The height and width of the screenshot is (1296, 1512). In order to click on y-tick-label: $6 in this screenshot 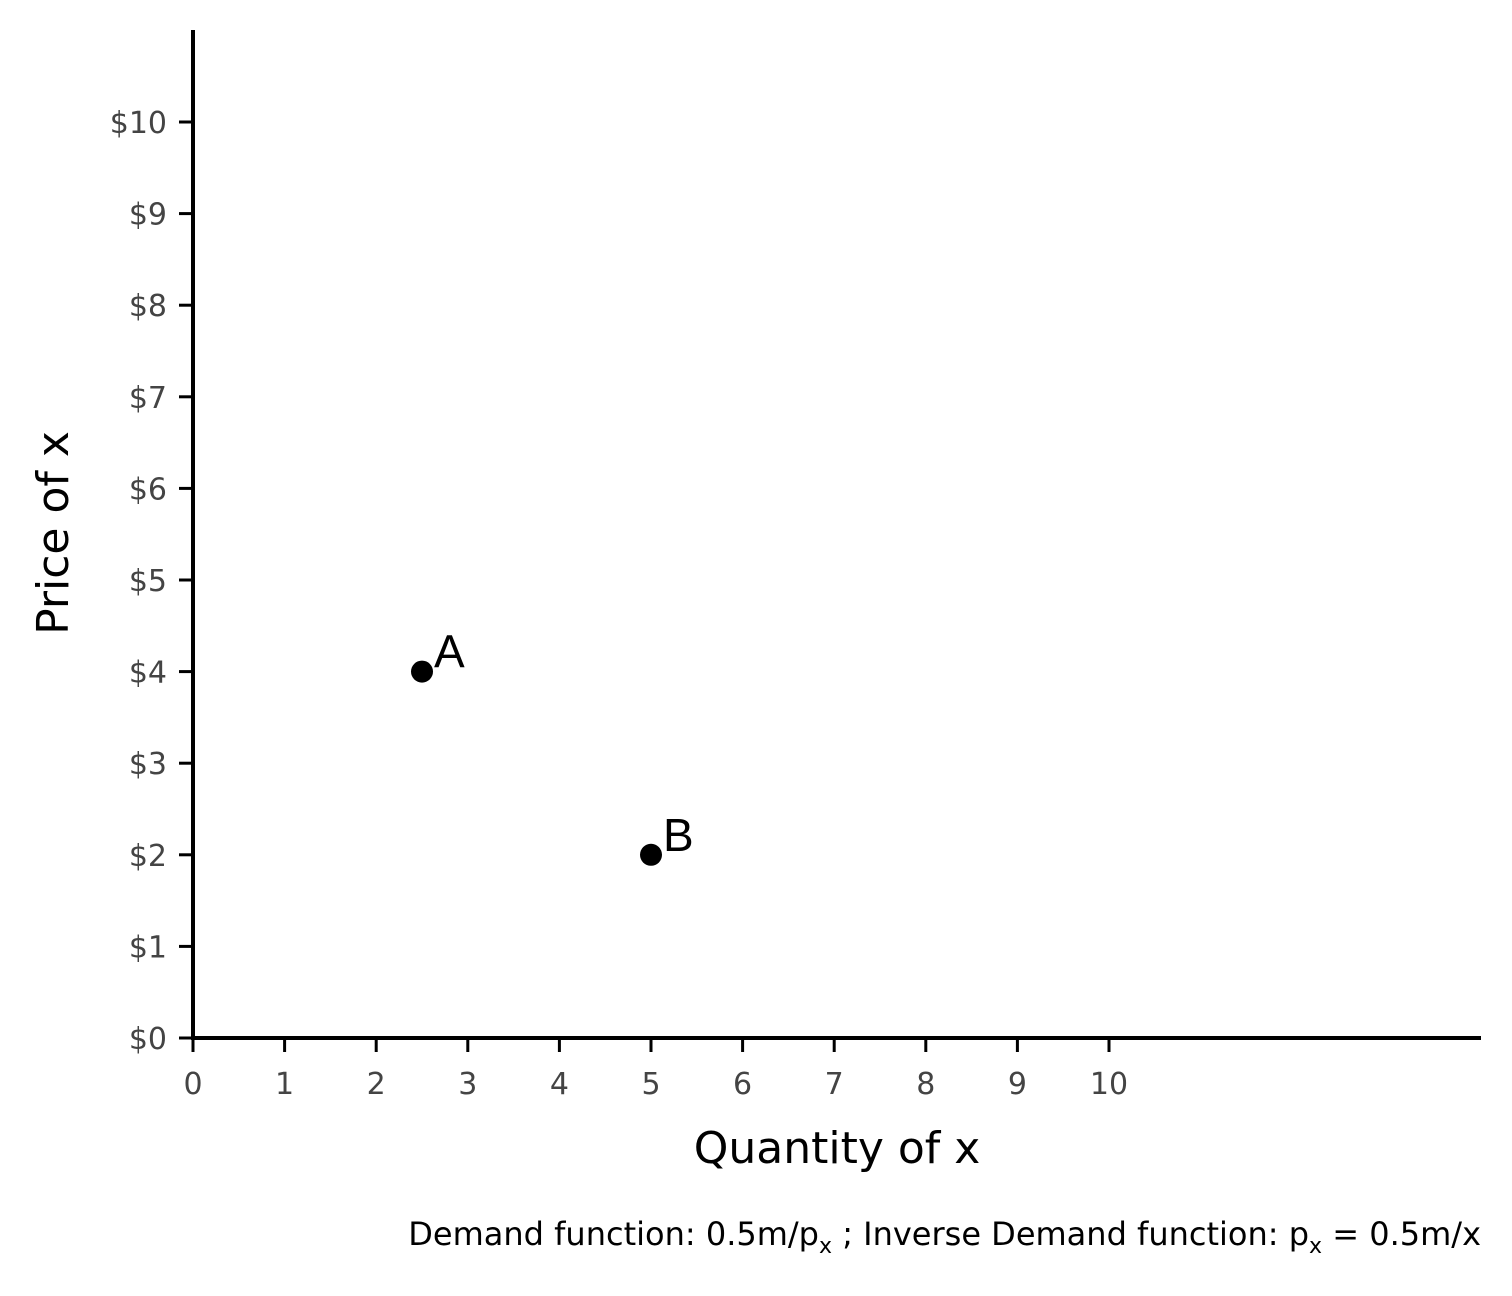, I will do `click(148, 489)`.